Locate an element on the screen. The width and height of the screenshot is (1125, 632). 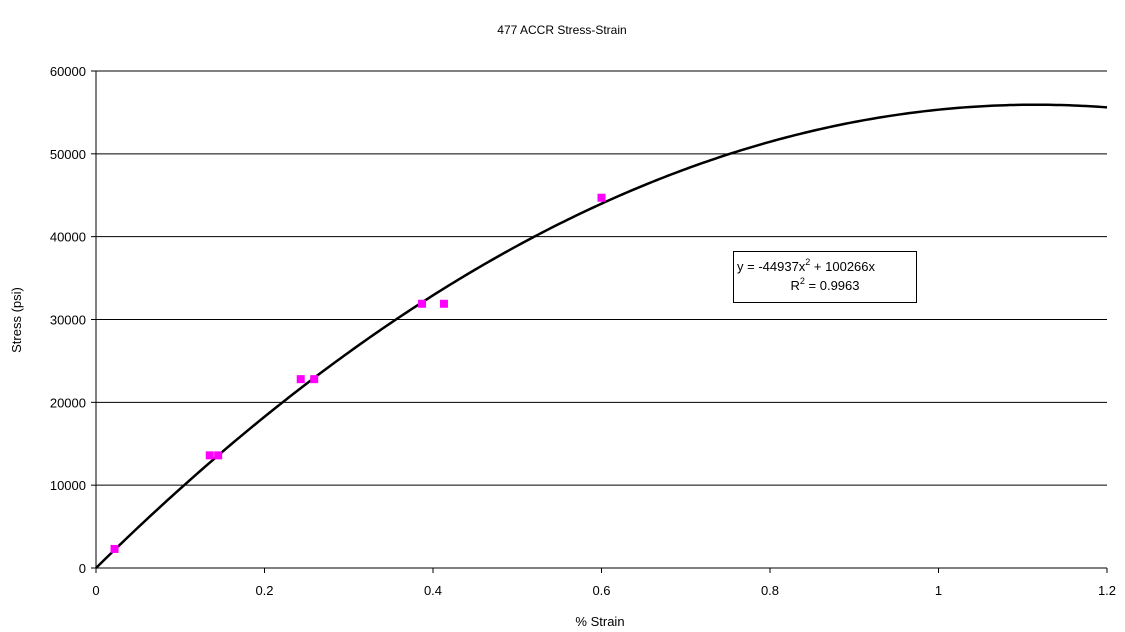
y-tick-label: 30000 is located at coordinates (68, 320).